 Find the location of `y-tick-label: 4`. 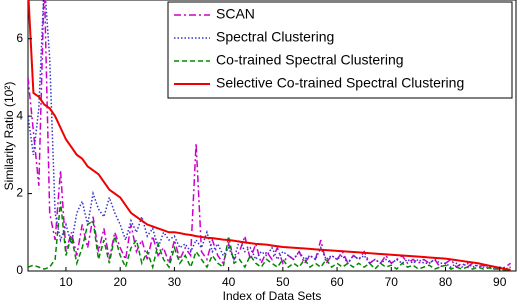

y-tick-label: 4 is located at coordinates (19, 115).